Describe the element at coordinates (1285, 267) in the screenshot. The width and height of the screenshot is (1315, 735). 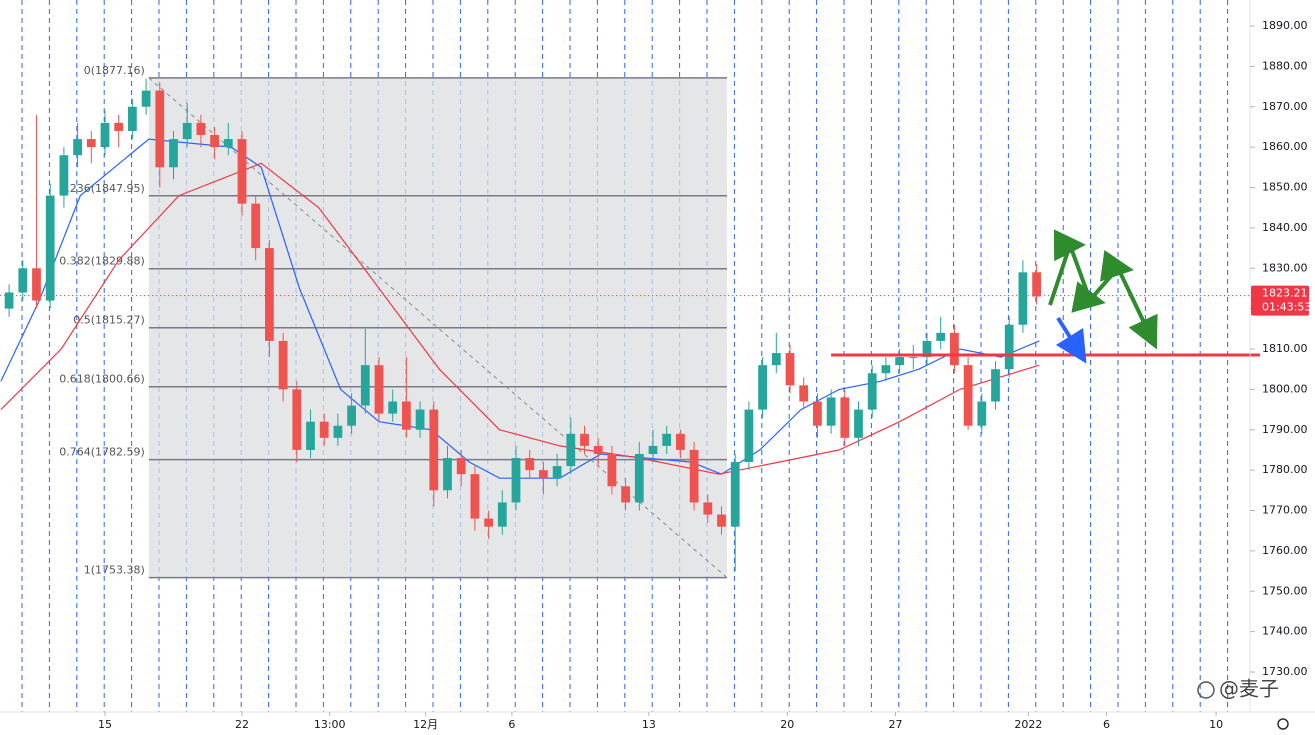
I see `y-tick-label: 1830.00` at that location.